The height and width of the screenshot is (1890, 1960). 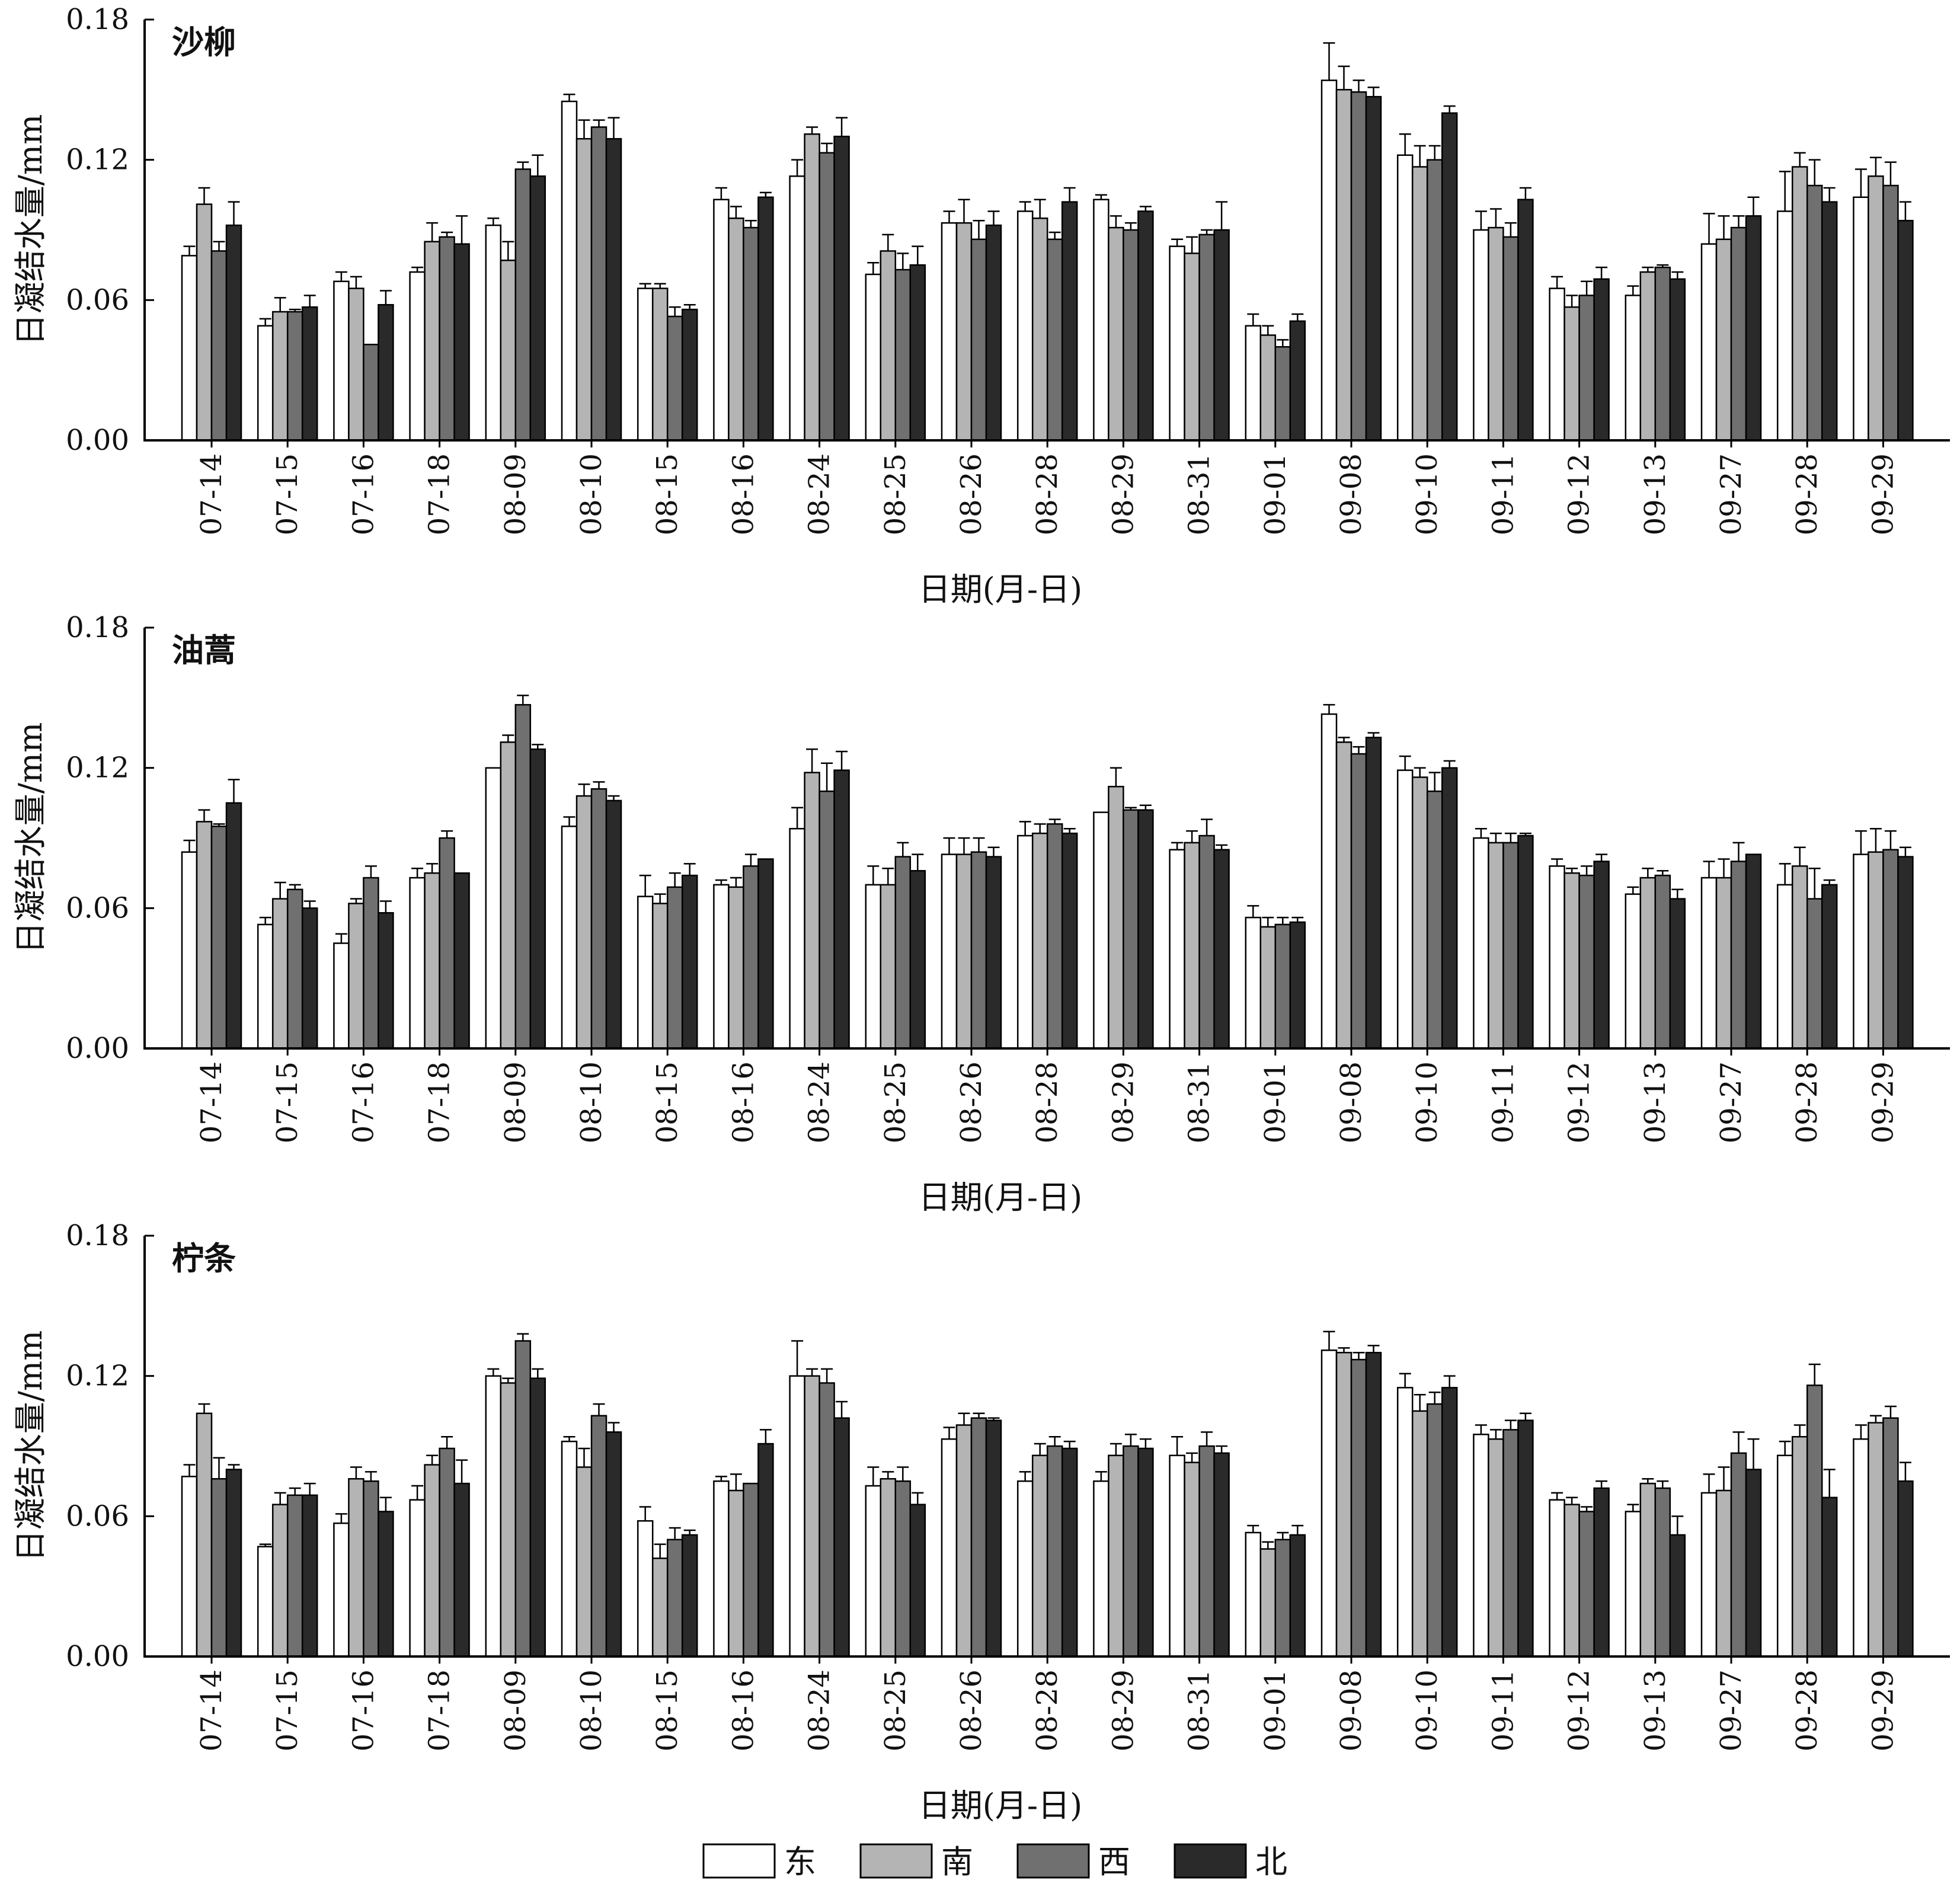 I want to click on bar-08-26-东, so click(x=949, y=1548).